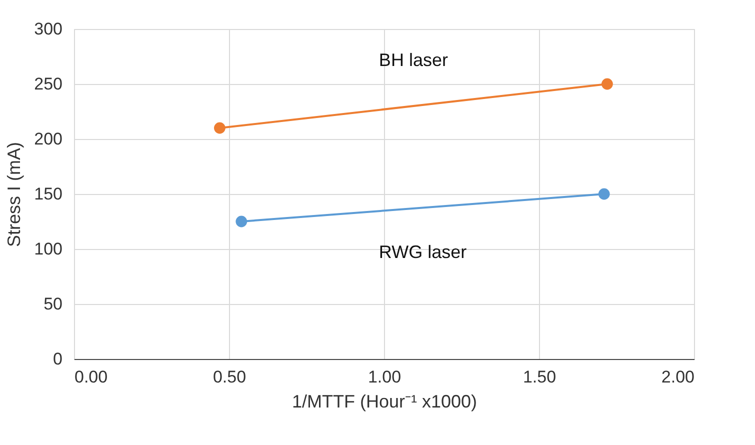 The image size is (755, 445). Describe the element at coordinates (14, 195) in the screenshot. I see `y-axis-title: Stress I (mA)` at that location.